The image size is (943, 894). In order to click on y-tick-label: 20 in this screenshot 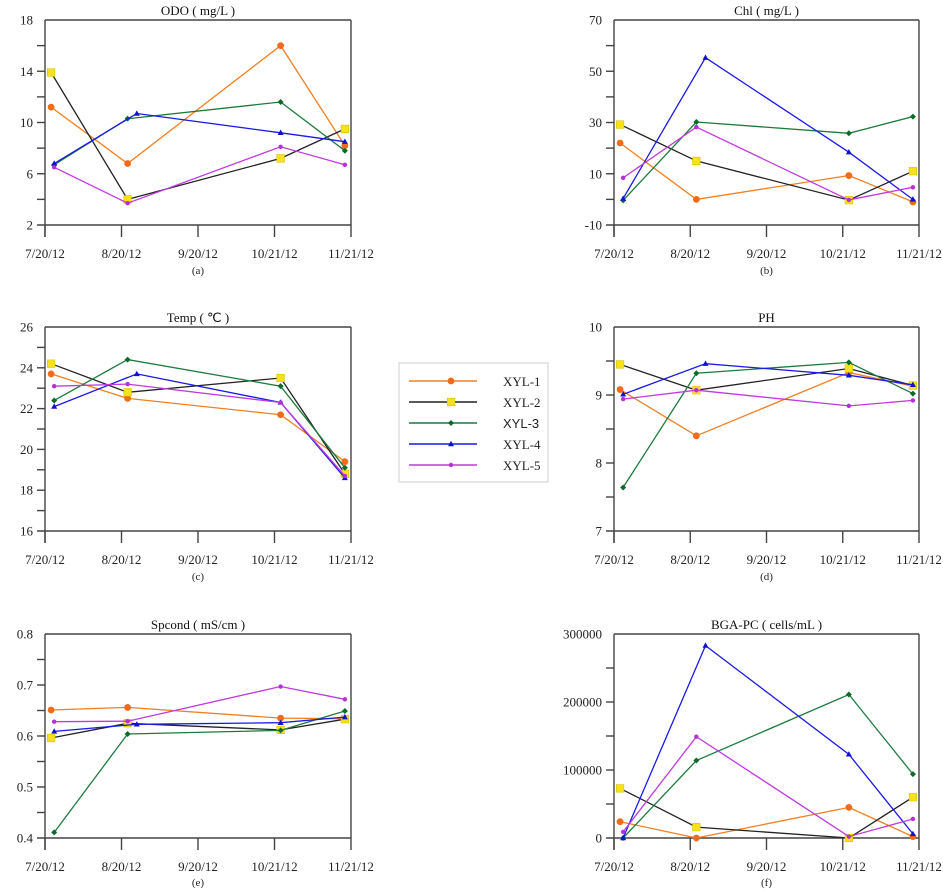, I will do `click(26, 449)`.